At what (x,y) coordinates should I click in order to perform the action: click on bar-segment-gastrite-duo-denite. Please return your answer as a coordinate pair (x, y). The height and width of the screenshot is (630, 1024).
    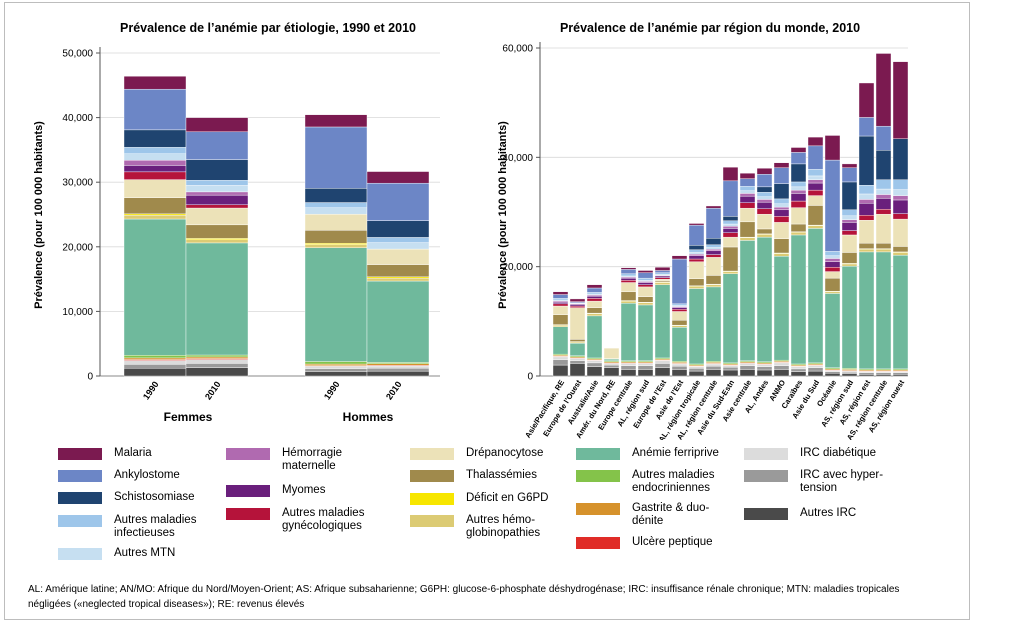
    Looking at the image, I should click on (217, 357).